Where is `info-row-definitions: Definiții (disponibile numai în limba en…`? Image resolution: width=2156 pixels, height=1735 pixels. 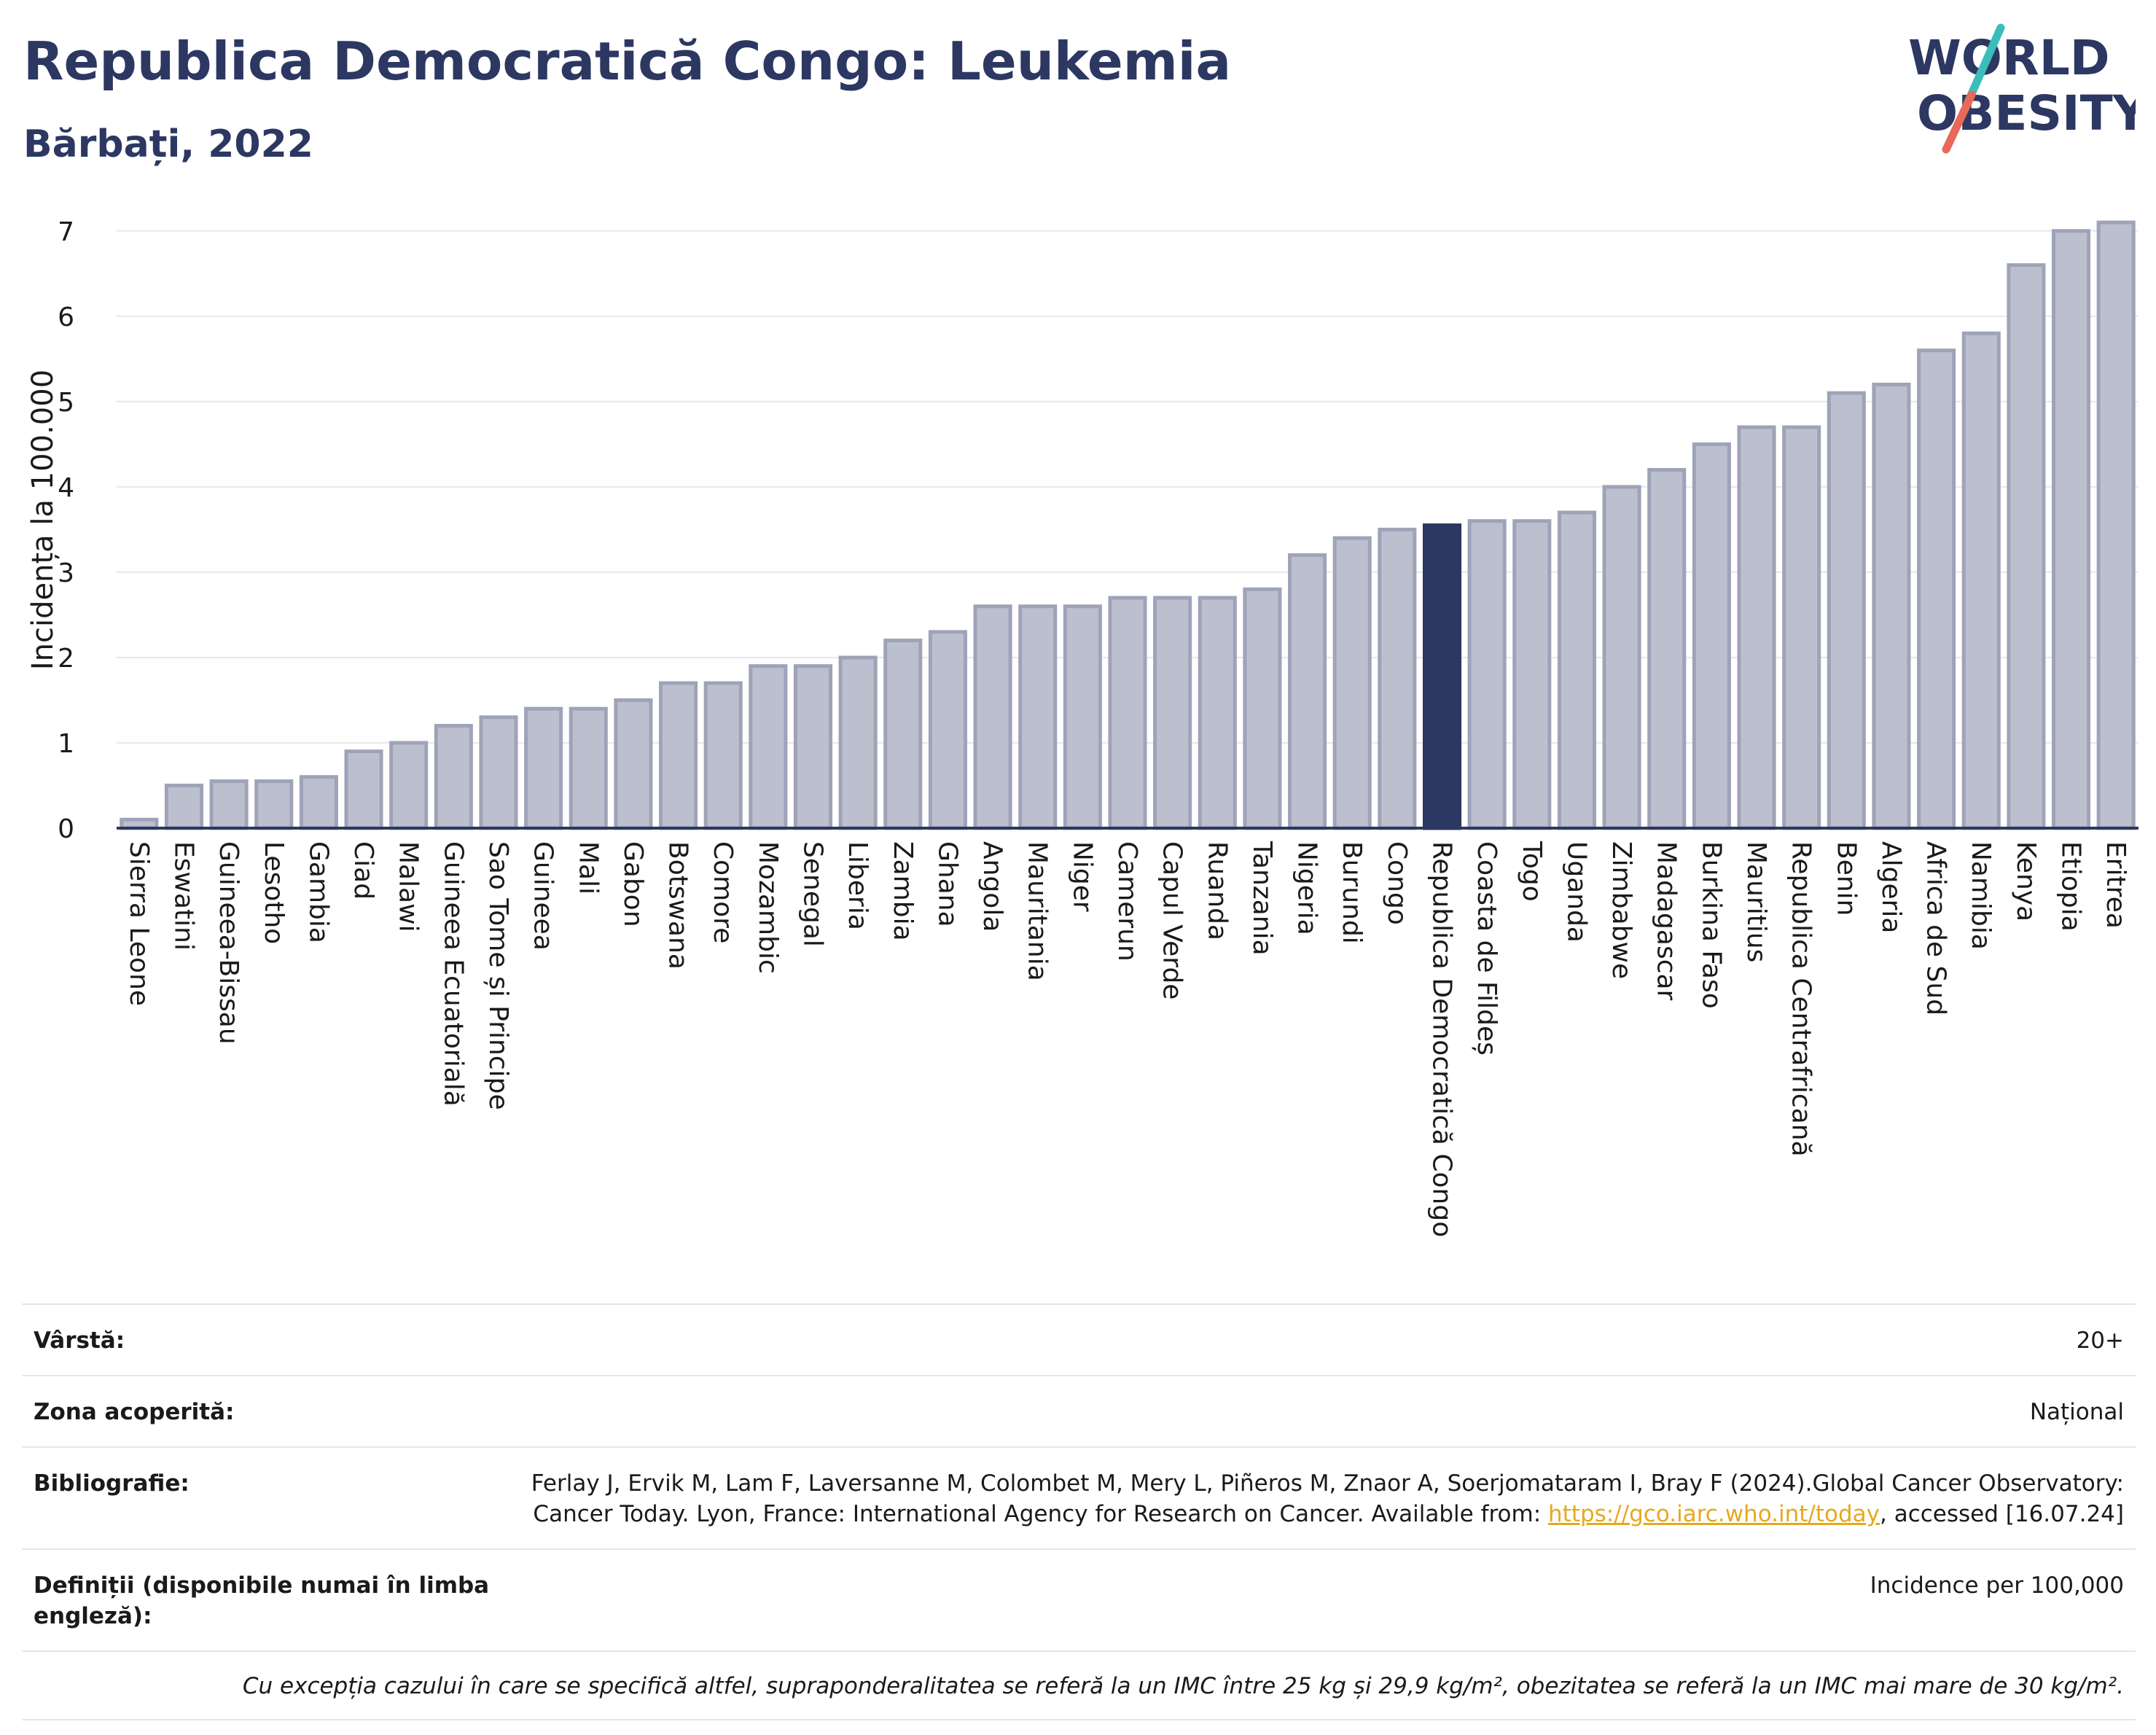 info-row-definitions: Definiții (disponibile numai în limba en… is located at coordinates (1079, 1599).